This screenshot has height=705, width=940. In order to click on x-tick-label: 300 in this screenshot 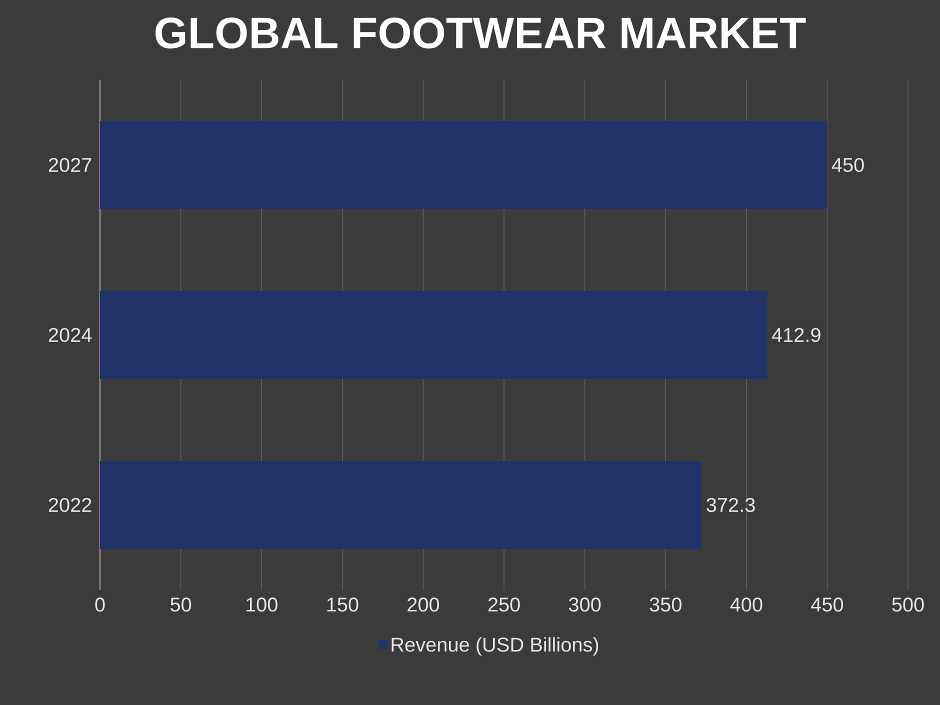, I will do `click(584, 605)`.